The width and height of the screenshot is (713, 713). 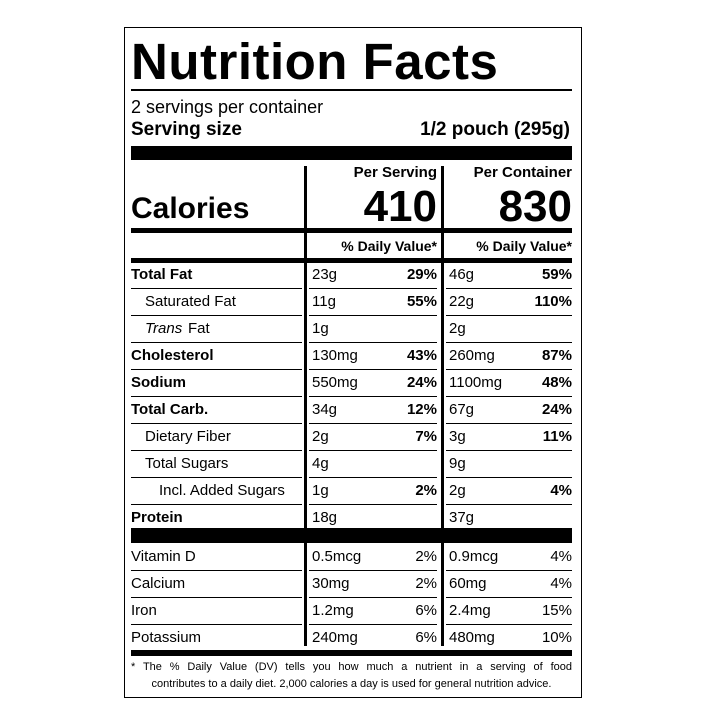 What do you see at coordinates (421, 355) in the screenshot?
I see `daily-value: 43%` at bounding box center [421, 355].